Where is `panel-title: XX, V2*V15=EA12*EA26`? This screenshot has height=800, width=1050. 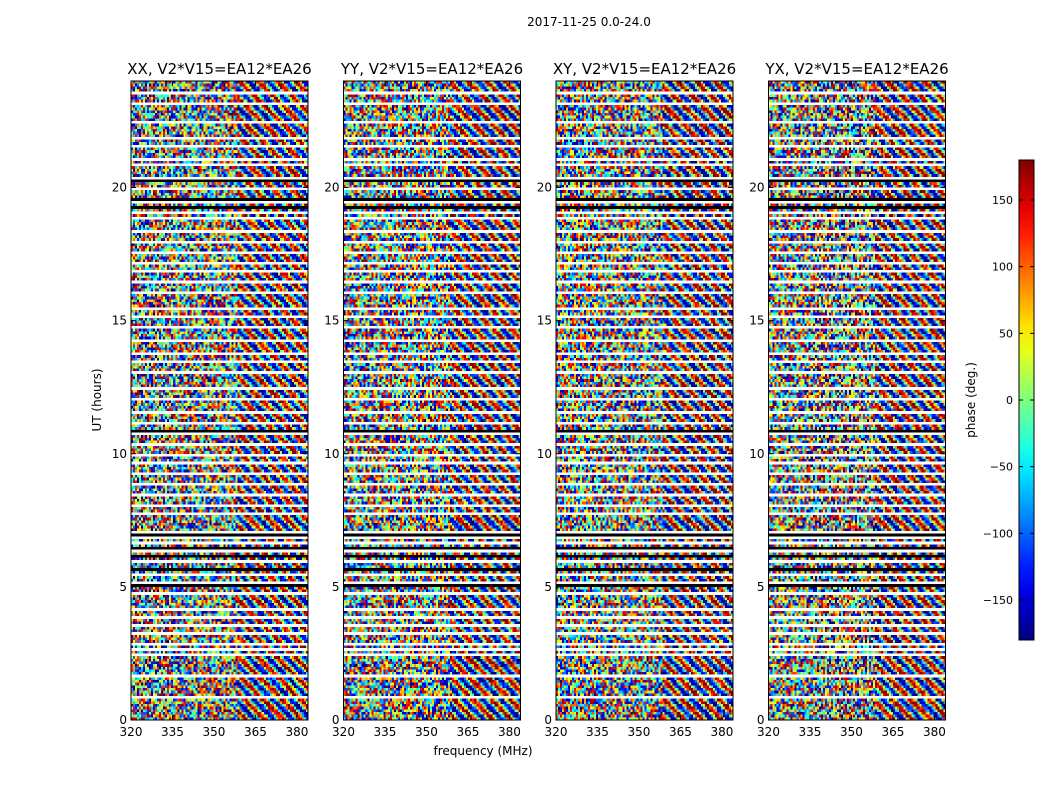 panel-title: XX, V2*V15=EA12*EA26 is located at coordinates (219, 69).